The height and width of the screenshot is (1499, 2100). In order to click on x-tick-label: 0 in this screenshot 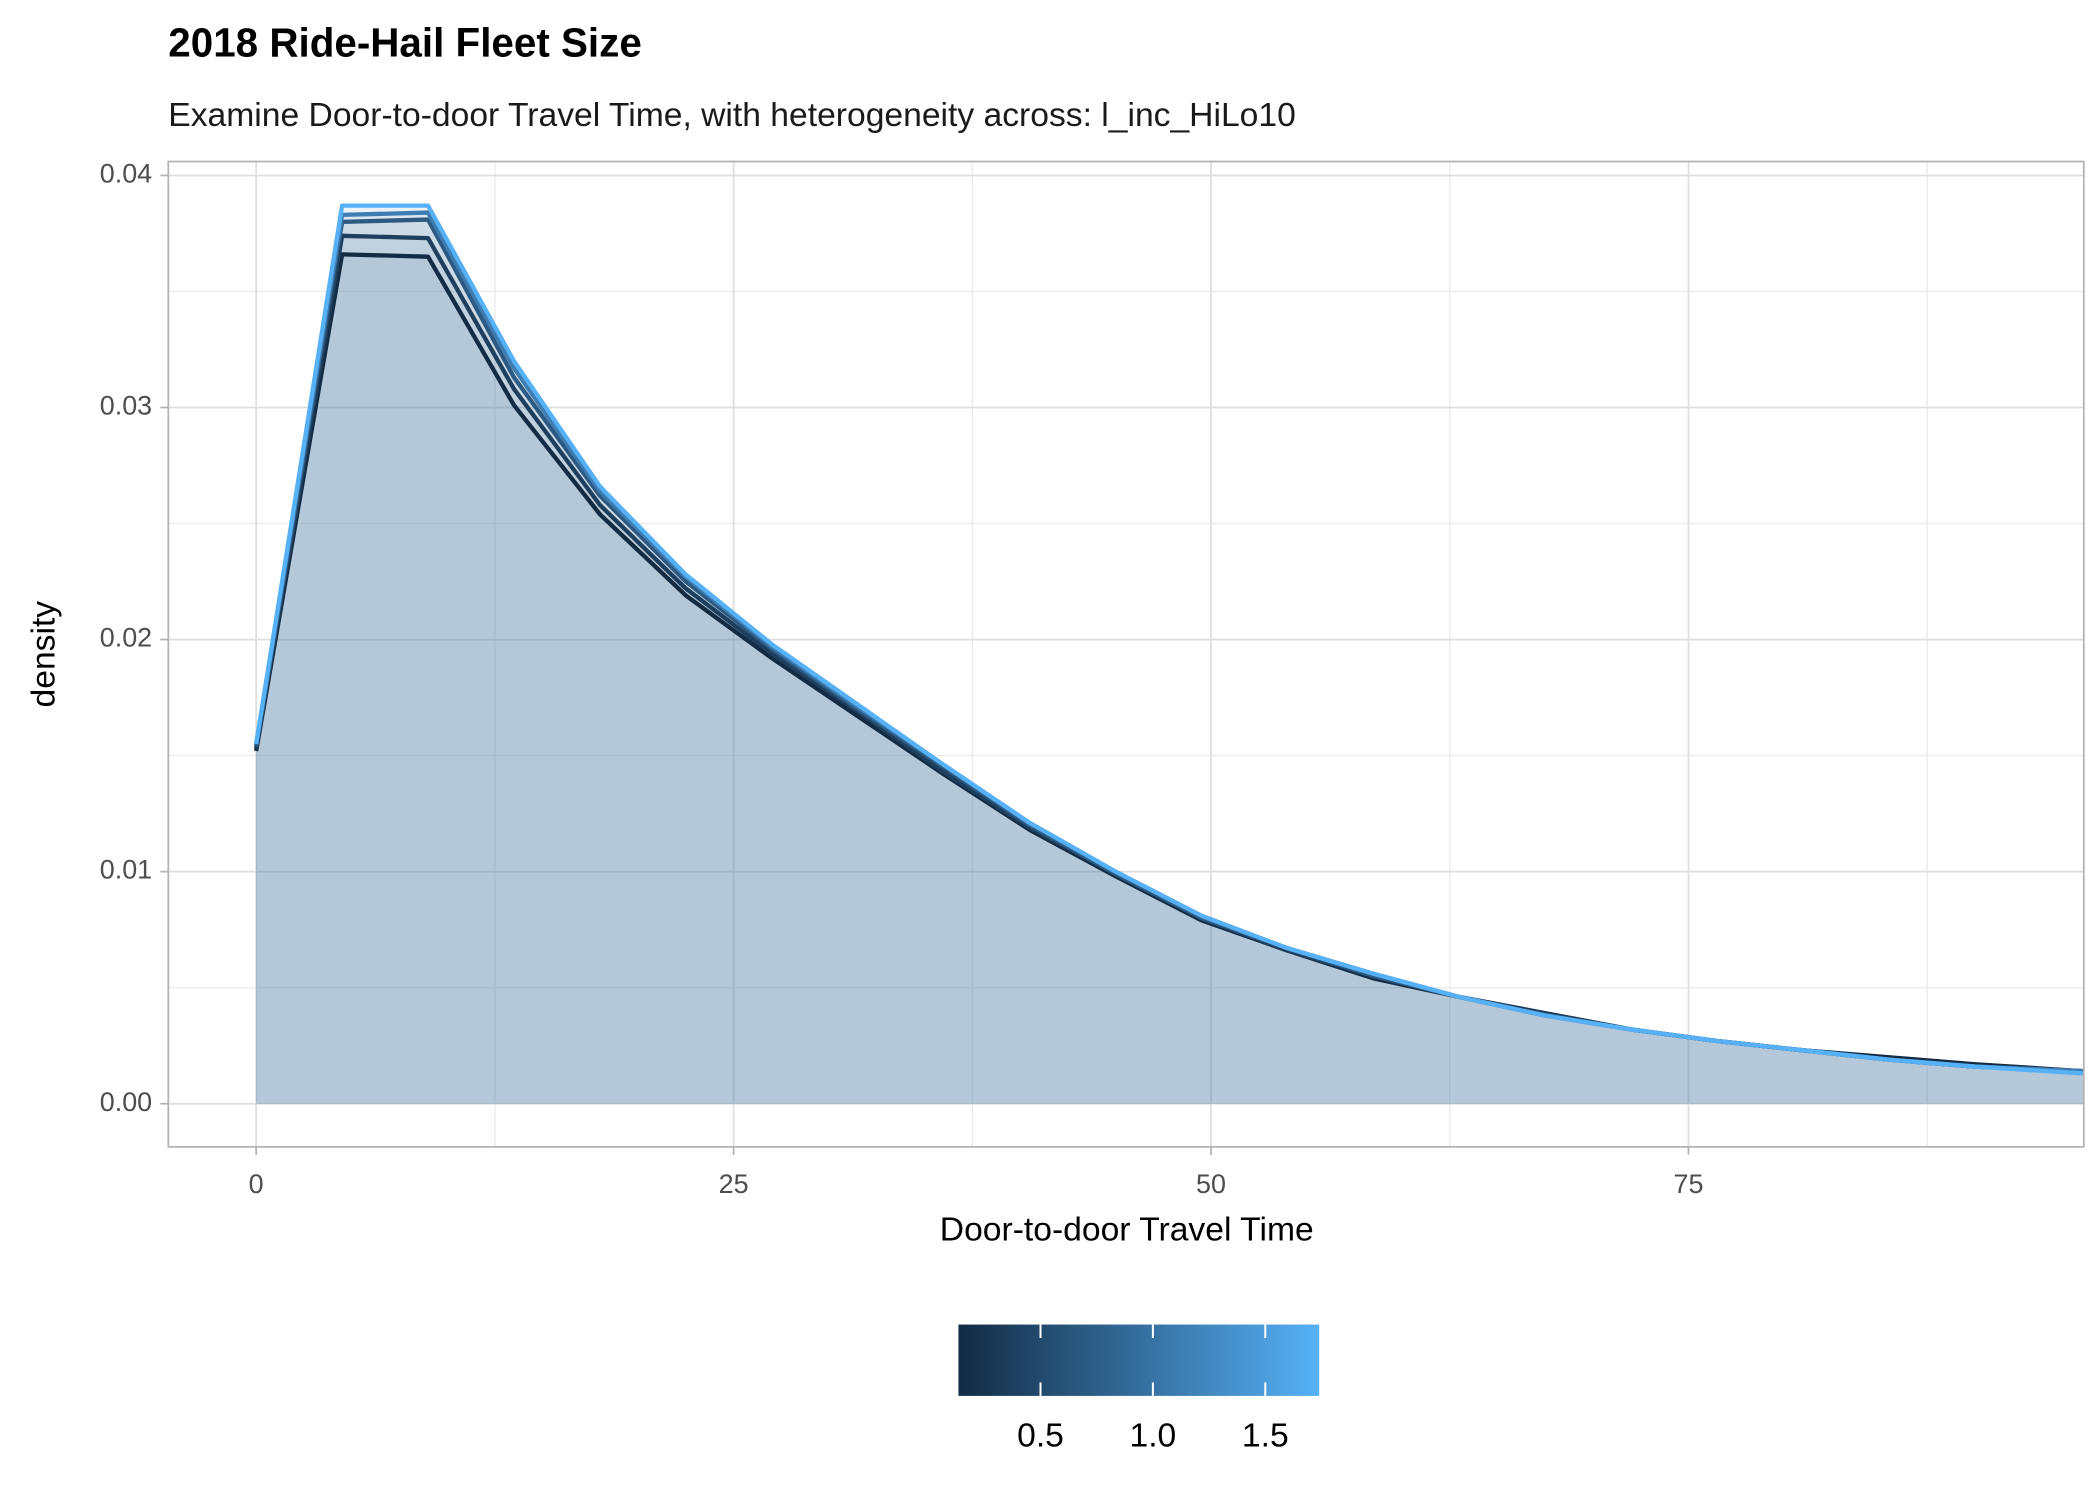, I will do `click(256, 1184)`.